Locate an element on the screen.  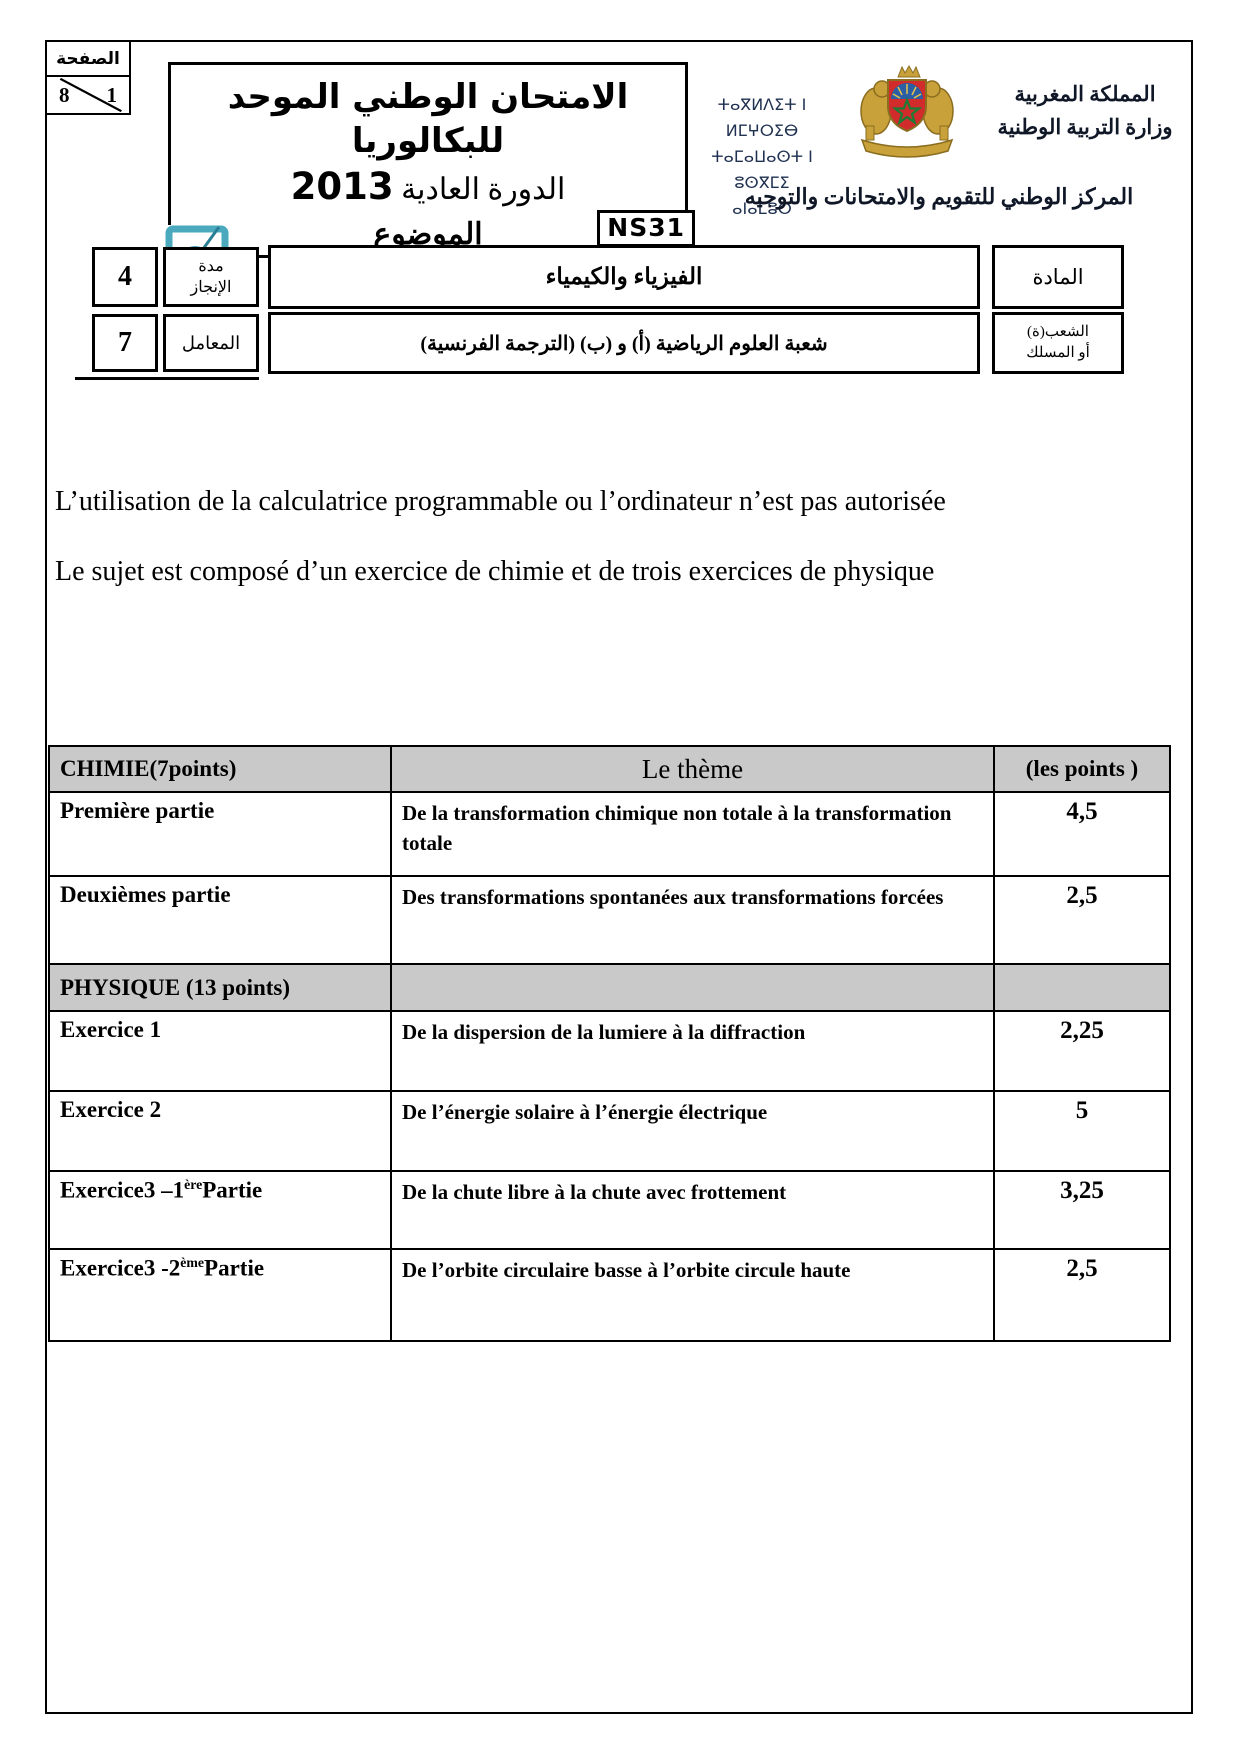
row-label: Exercice 2 is located at coordinates (220, 1131).